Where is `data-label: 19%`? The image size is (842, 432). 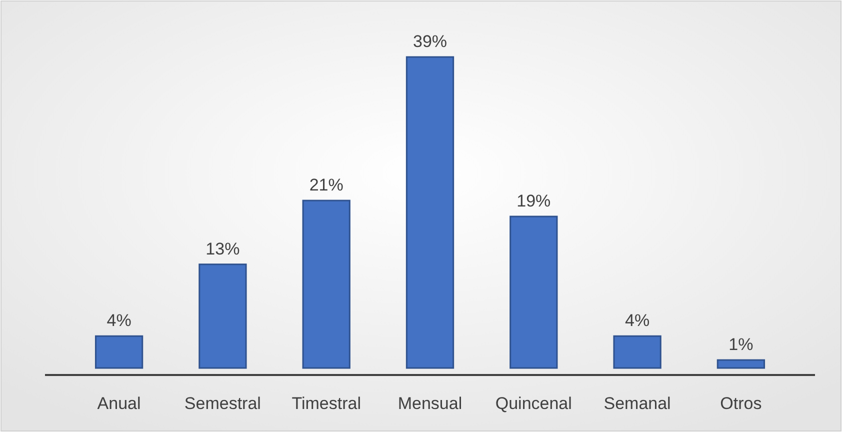
data-label: 19% is located at coordinates (533, 200).